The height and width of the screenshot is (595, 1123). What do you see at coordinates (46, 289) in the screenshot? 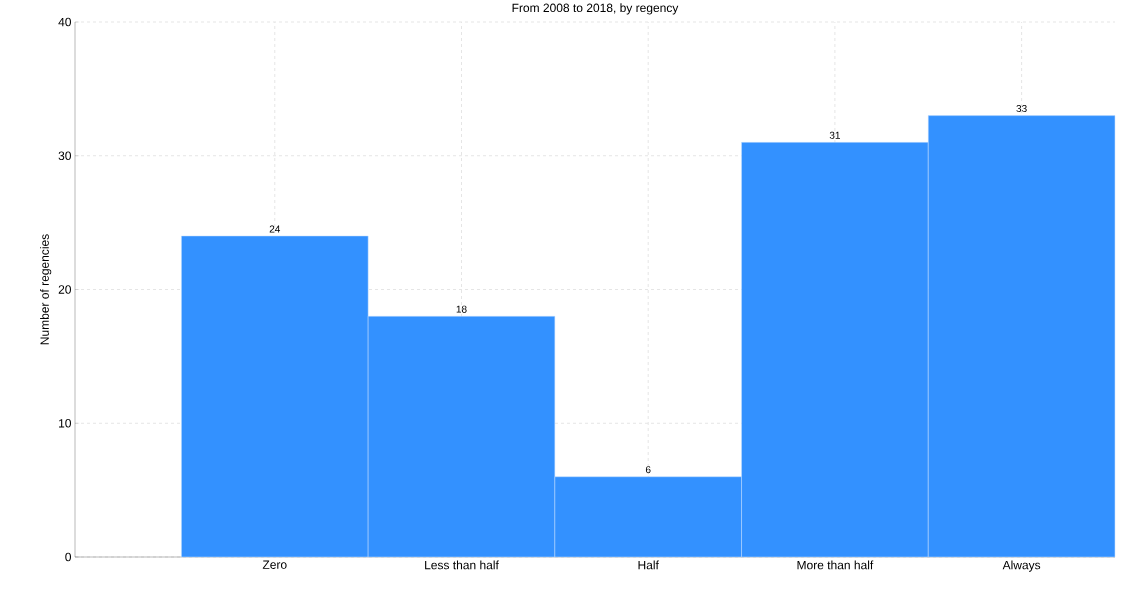
I see `y-axis-title: Number of regencies` at bounding box center [46, 289].